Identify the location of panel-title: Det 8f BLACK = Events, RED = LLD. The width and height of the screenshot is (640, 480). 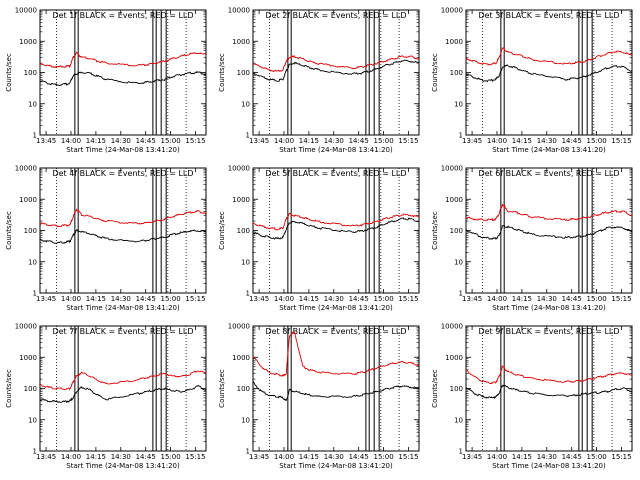
(335, 331).